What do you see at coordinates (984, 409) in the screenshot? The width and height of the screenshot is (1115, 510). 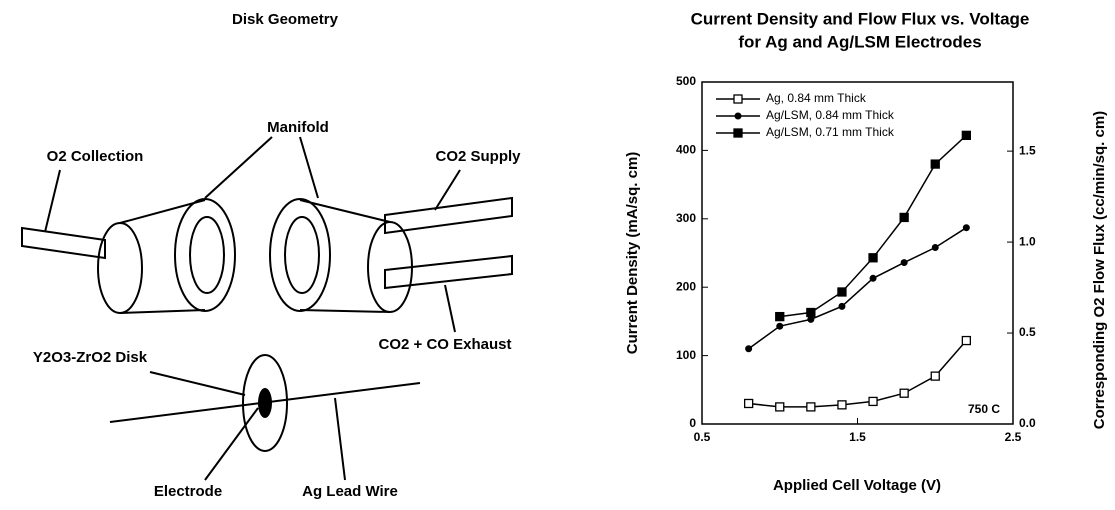 I see `annotation: 750 C` at bounding box center [984, 409].